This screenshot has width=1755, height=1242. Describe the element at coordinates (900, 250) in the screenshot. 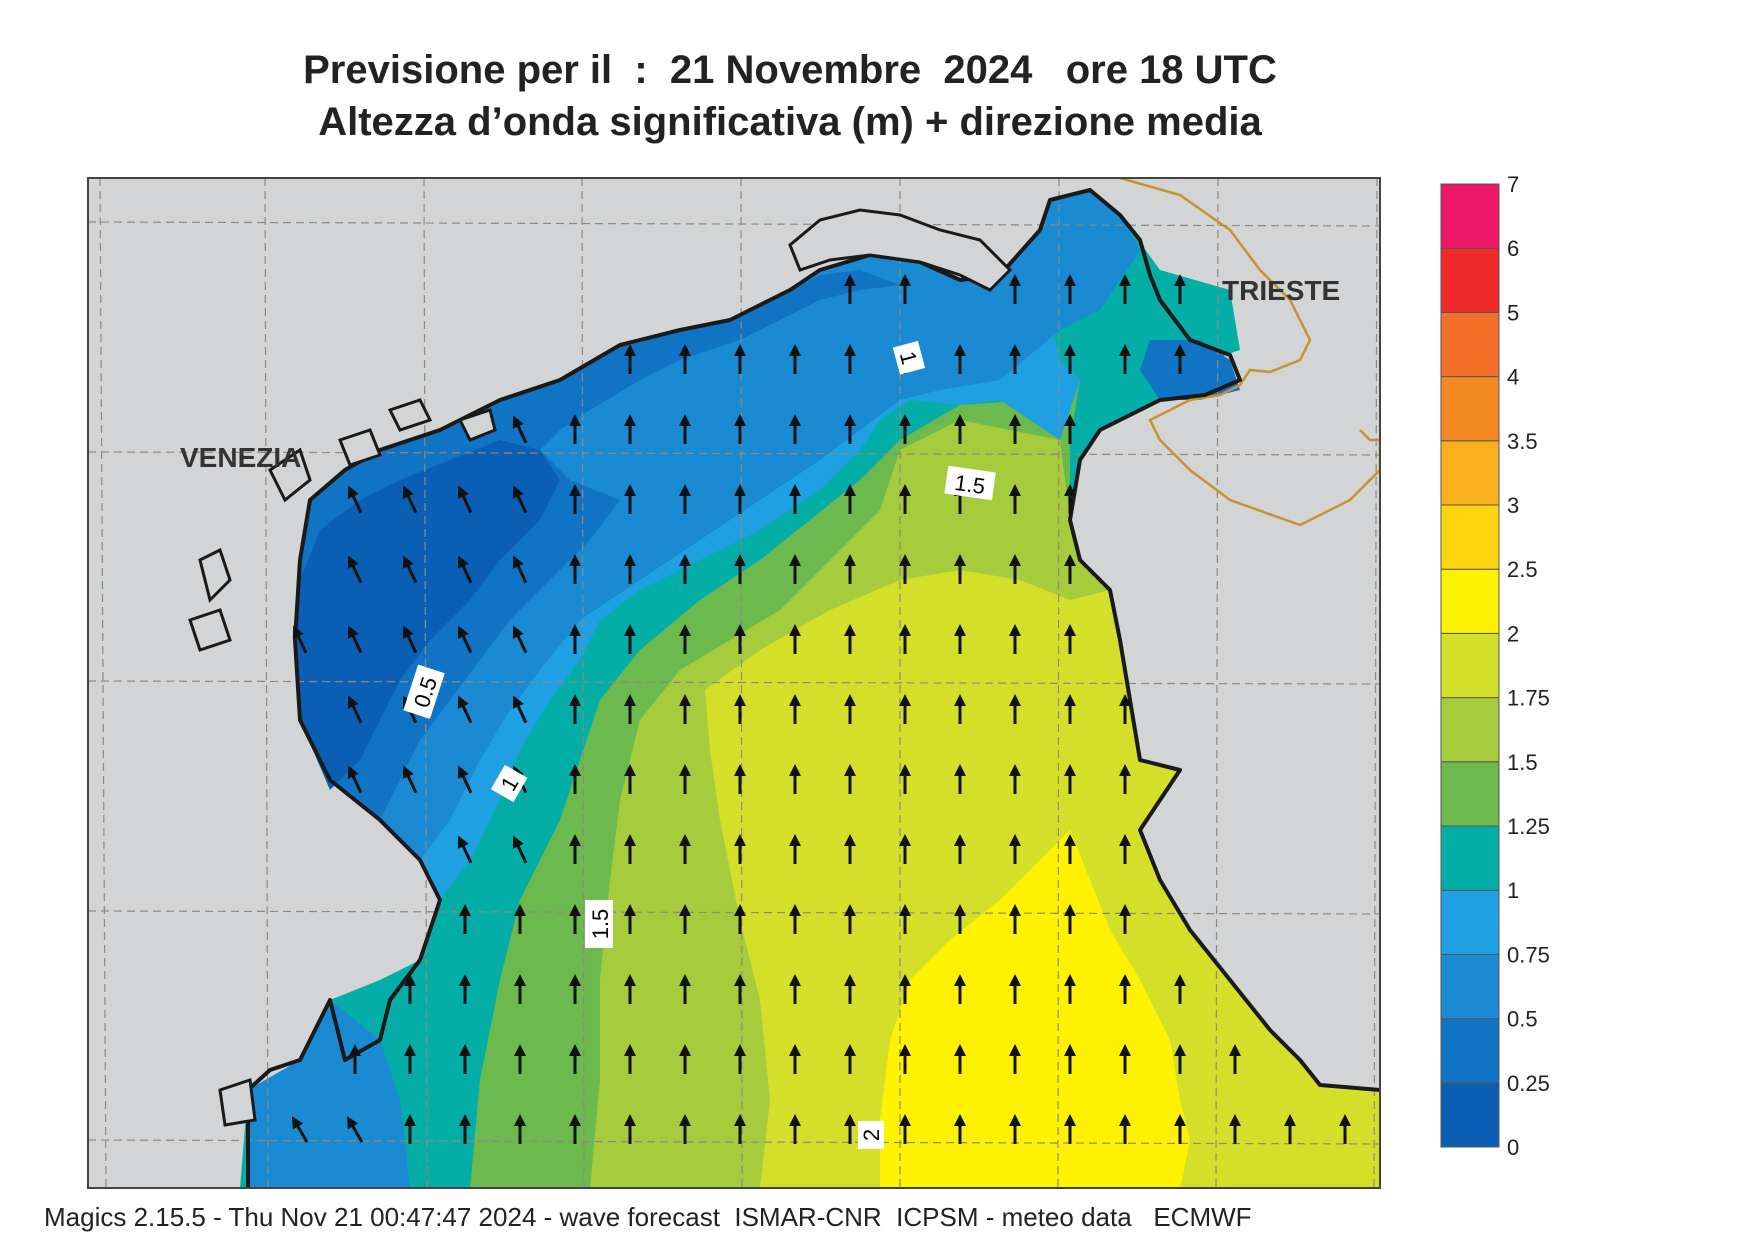

I see `grado-lagoon` at that location.